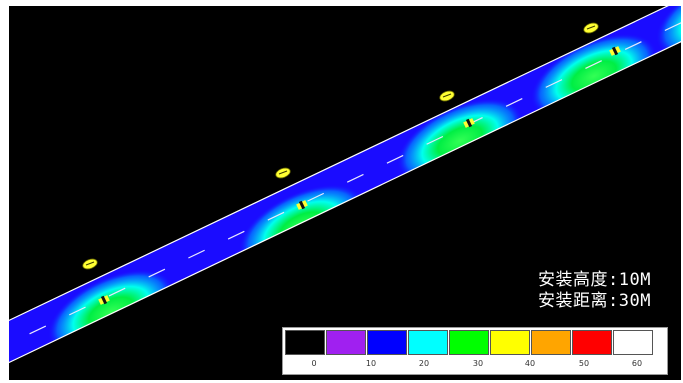 The height and width of the screenshot is (383, 683). Describe the element at coordinates (530, 363) in the screenshot. I see `legend-tick-label: 40` at that location.